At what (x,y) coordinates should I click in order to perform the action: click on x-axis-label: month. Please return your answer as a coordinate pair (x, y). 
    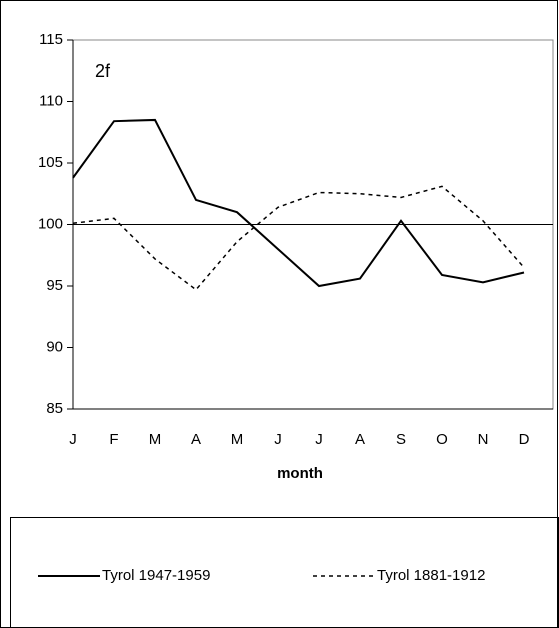
    Looking at the image, I should click on (300, 473).